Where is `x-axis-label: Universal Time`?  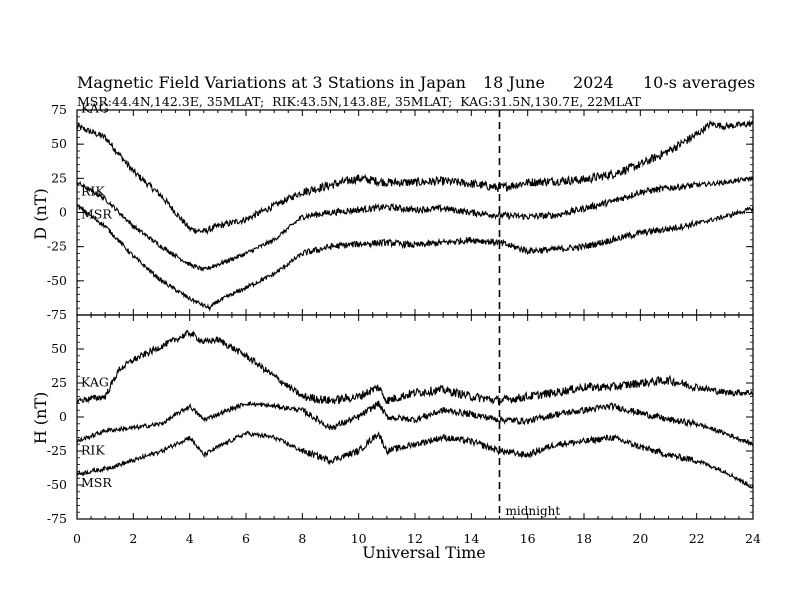
x-axis-label: Universal Time is located at coordinates (423, 552).